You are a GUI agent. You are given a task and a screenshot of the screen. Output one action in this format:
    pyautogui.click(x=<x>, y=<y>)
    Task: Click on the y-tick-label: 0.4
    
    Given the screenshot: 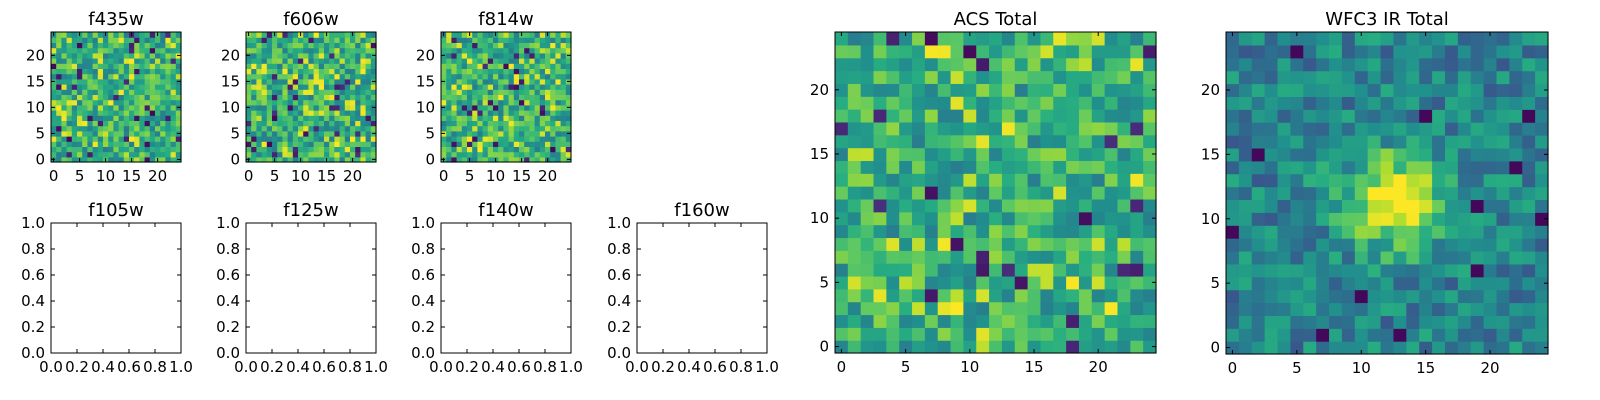 What is the action you would take?
    pyautogui.click(x=423, y=301)
    